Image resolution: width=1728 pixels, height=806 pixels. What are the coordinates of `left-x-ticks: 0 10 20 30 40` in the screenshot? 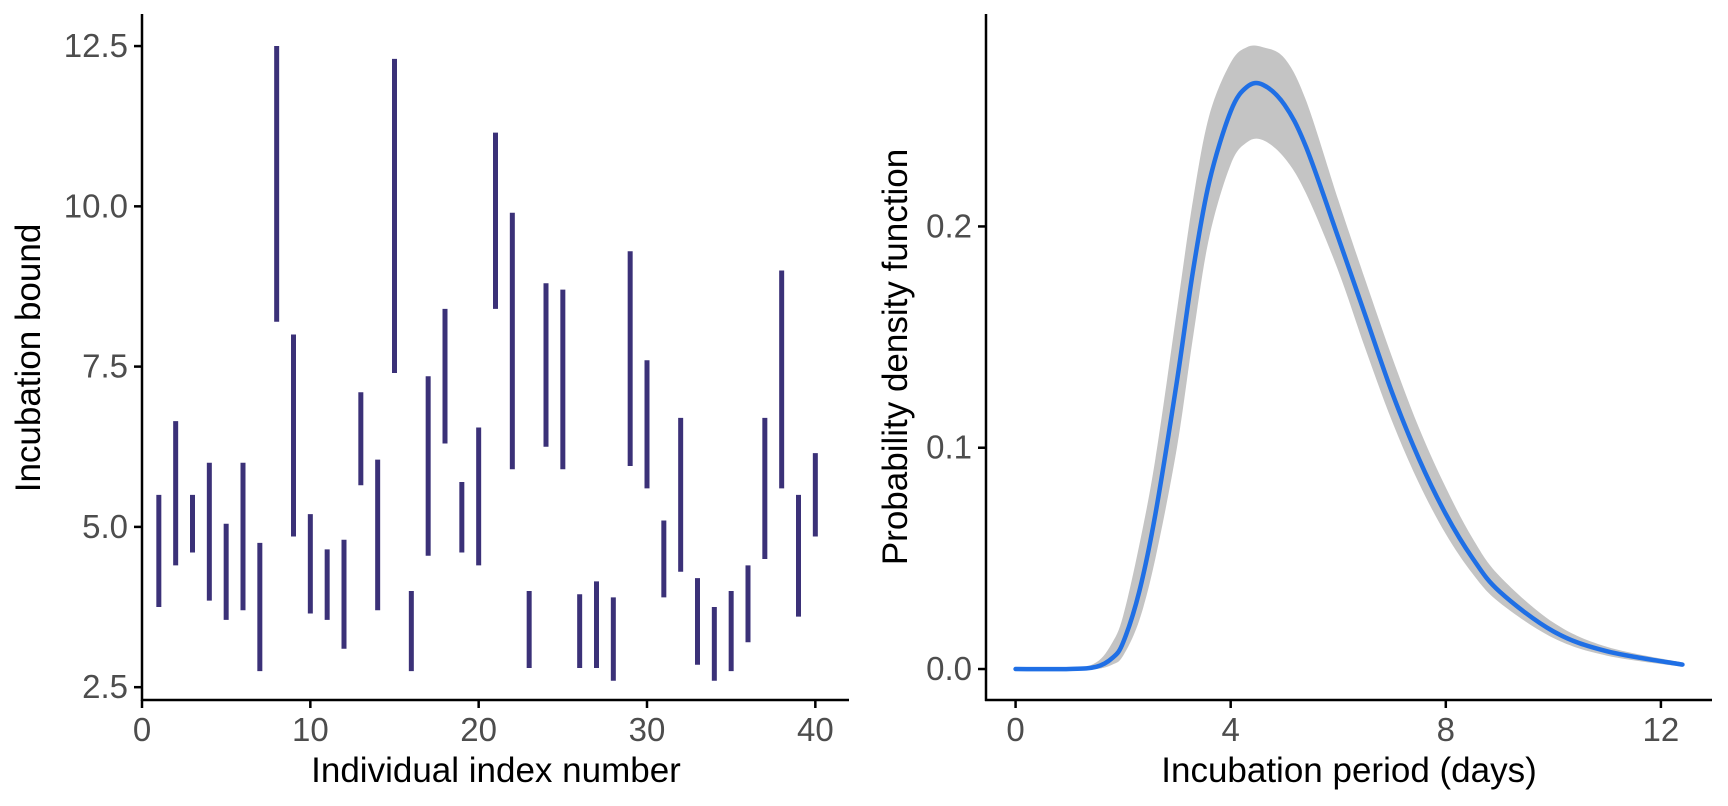 It's located at (483, 724).